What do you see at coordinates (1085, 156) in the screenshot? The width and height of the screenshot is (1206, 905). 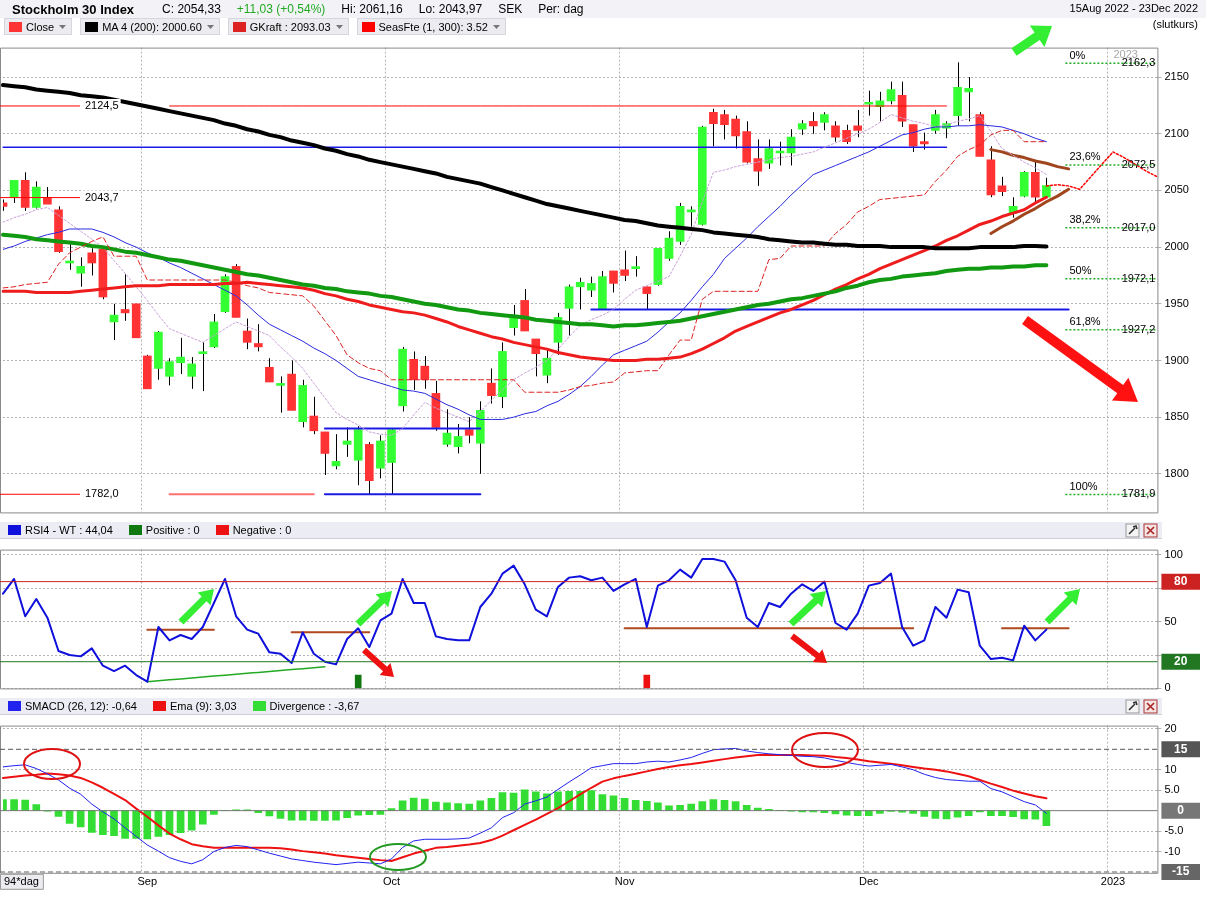 I see `annotation: 23,6%` at bounding box center [1085, 156].